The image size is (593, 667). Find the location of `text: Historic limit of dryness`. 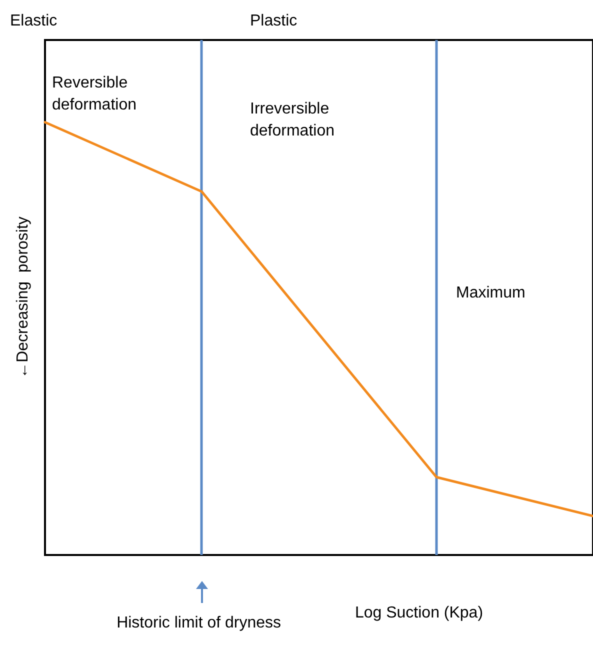

text: Historic limit of dryness is located at coordinates (199, 623).